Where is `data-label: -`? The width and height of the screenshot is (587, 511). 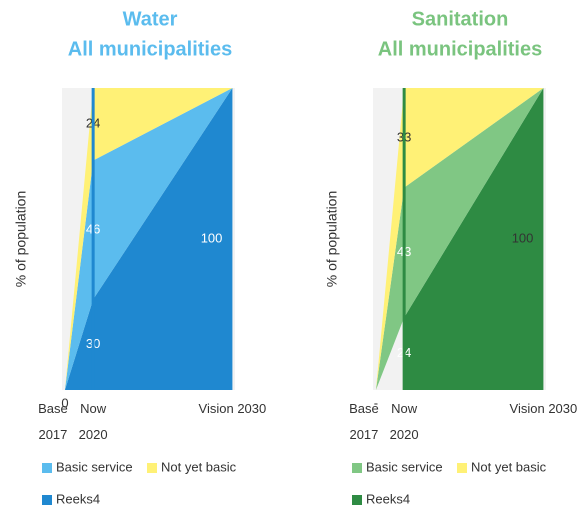 data-label: - is located at coordinates (376, 402).